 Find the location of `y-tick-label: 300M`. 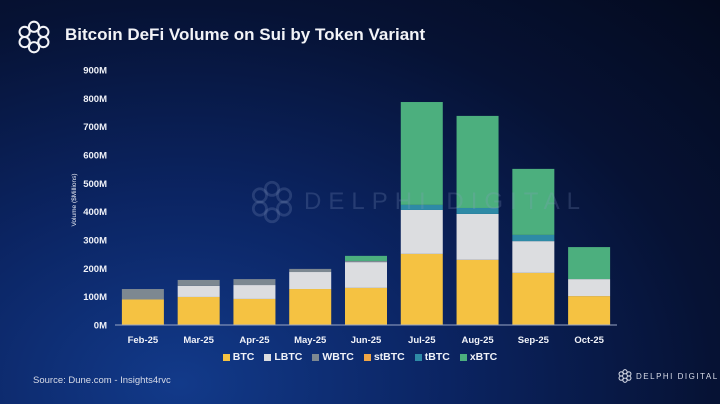

y-tick-label: 300M is located at coordinates (95, 241).